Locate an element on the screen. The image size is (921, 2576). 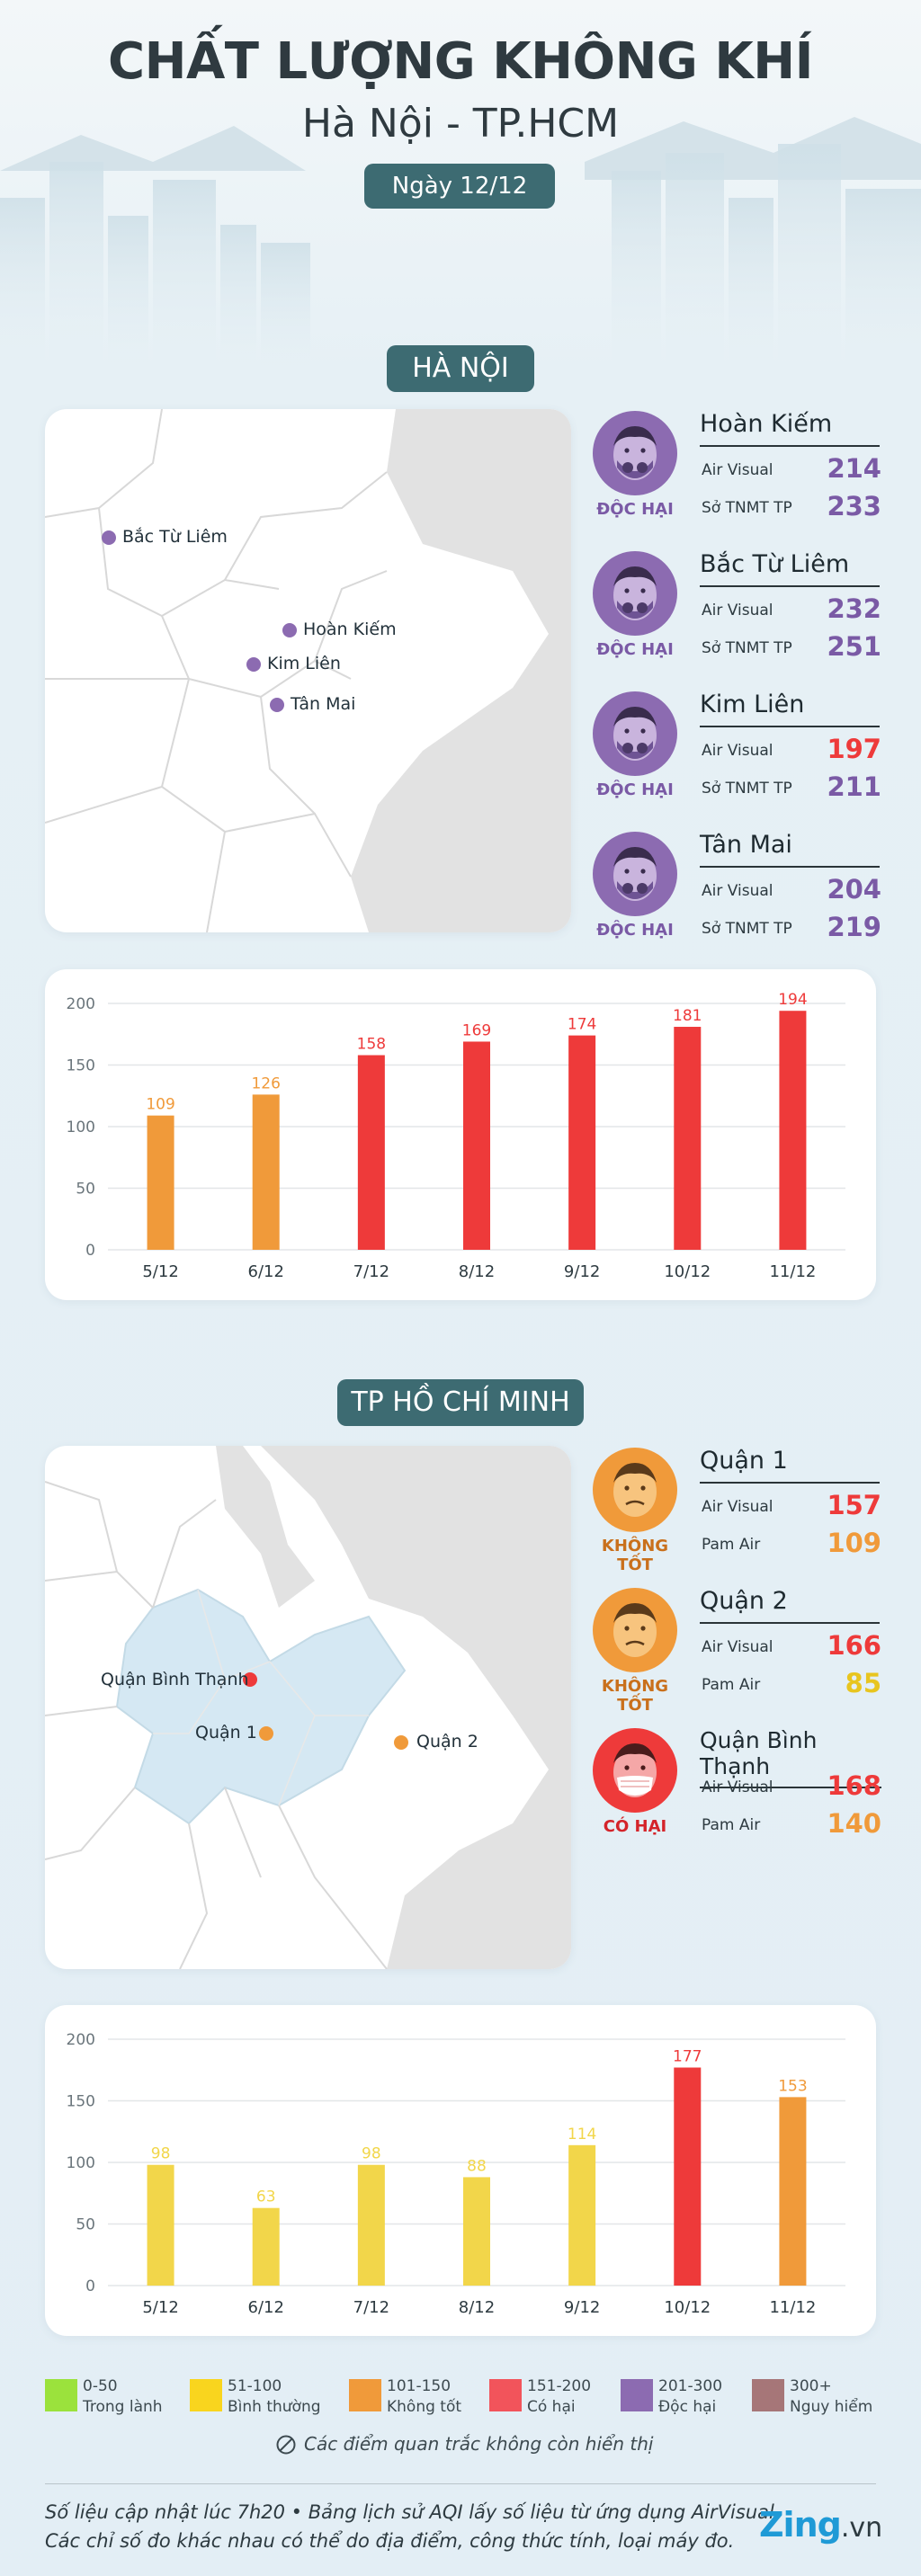
brand-name: Zing is located at coordinates (800, 2525).